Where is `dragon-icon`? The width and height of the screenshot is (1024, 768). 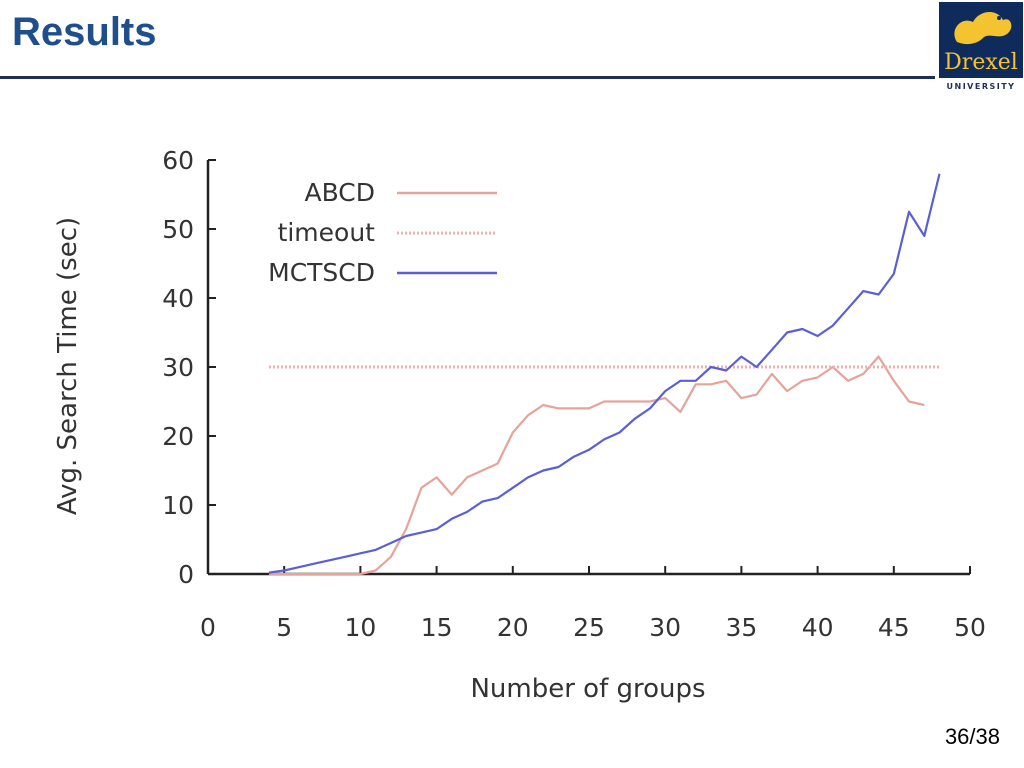 dragon-icon is located at coordinates (983, 28).